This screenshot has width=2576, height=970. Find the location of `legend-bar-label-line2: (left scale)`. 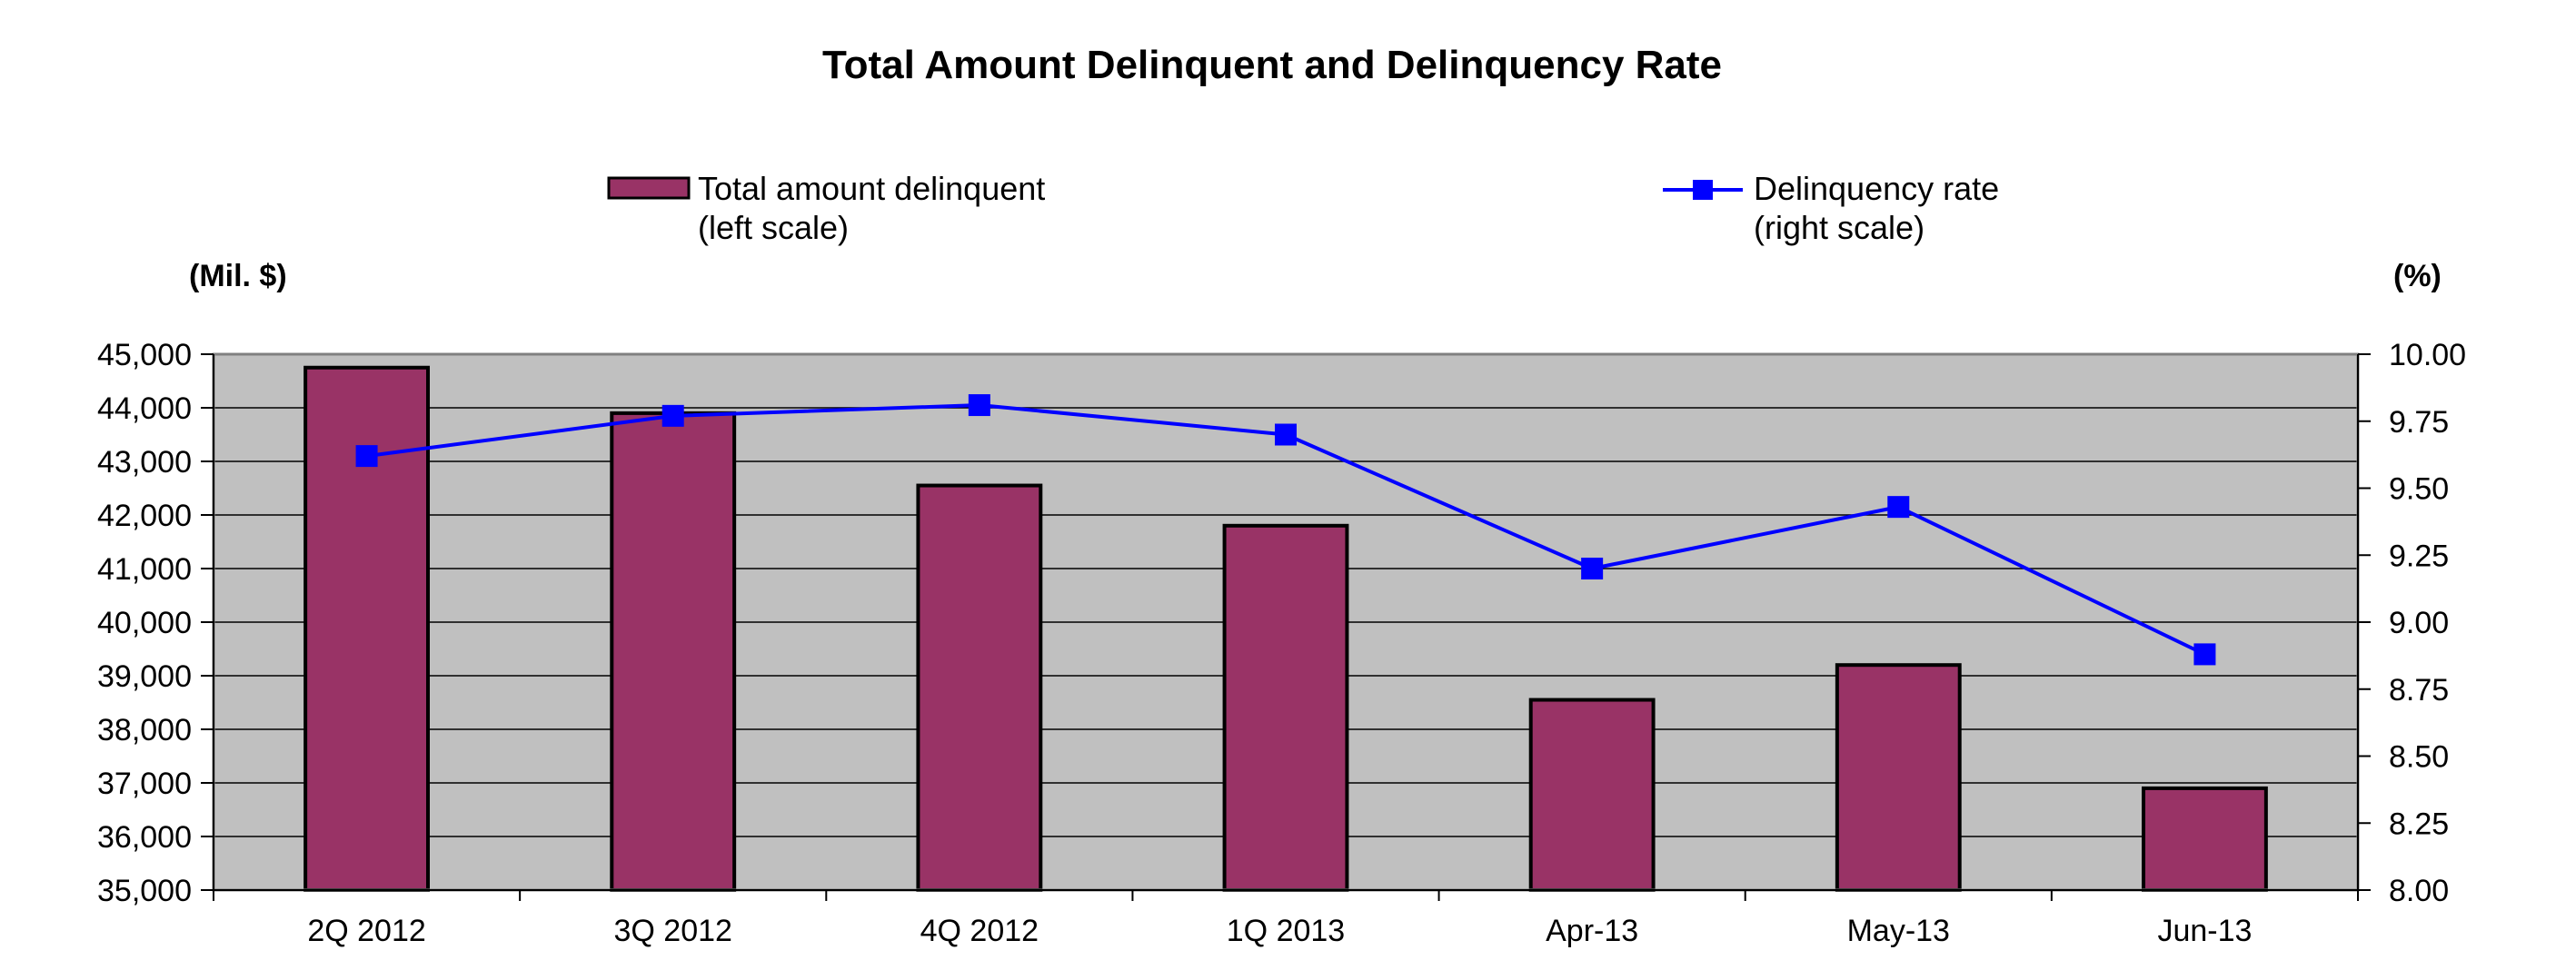

legend-bar-label-line2: (left scale) is located at coordinates (773, 228).